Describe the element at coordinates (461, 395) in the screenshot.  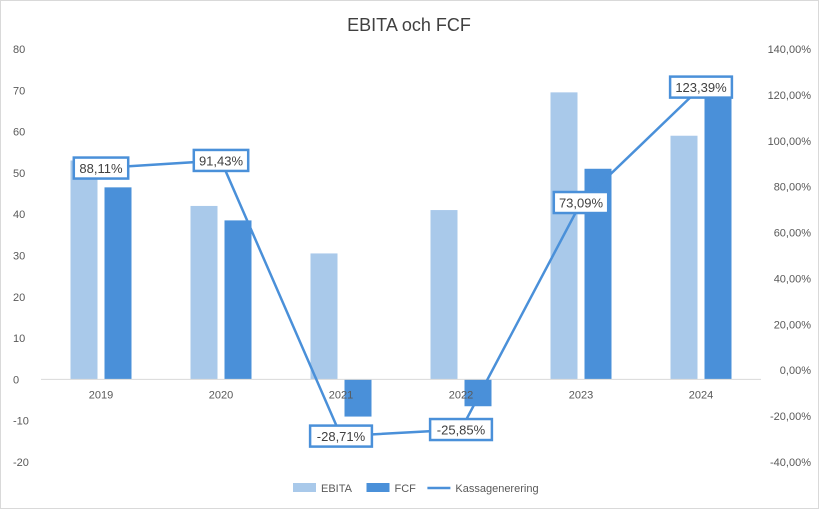
I see `x-tick-label: 2022` at that location.